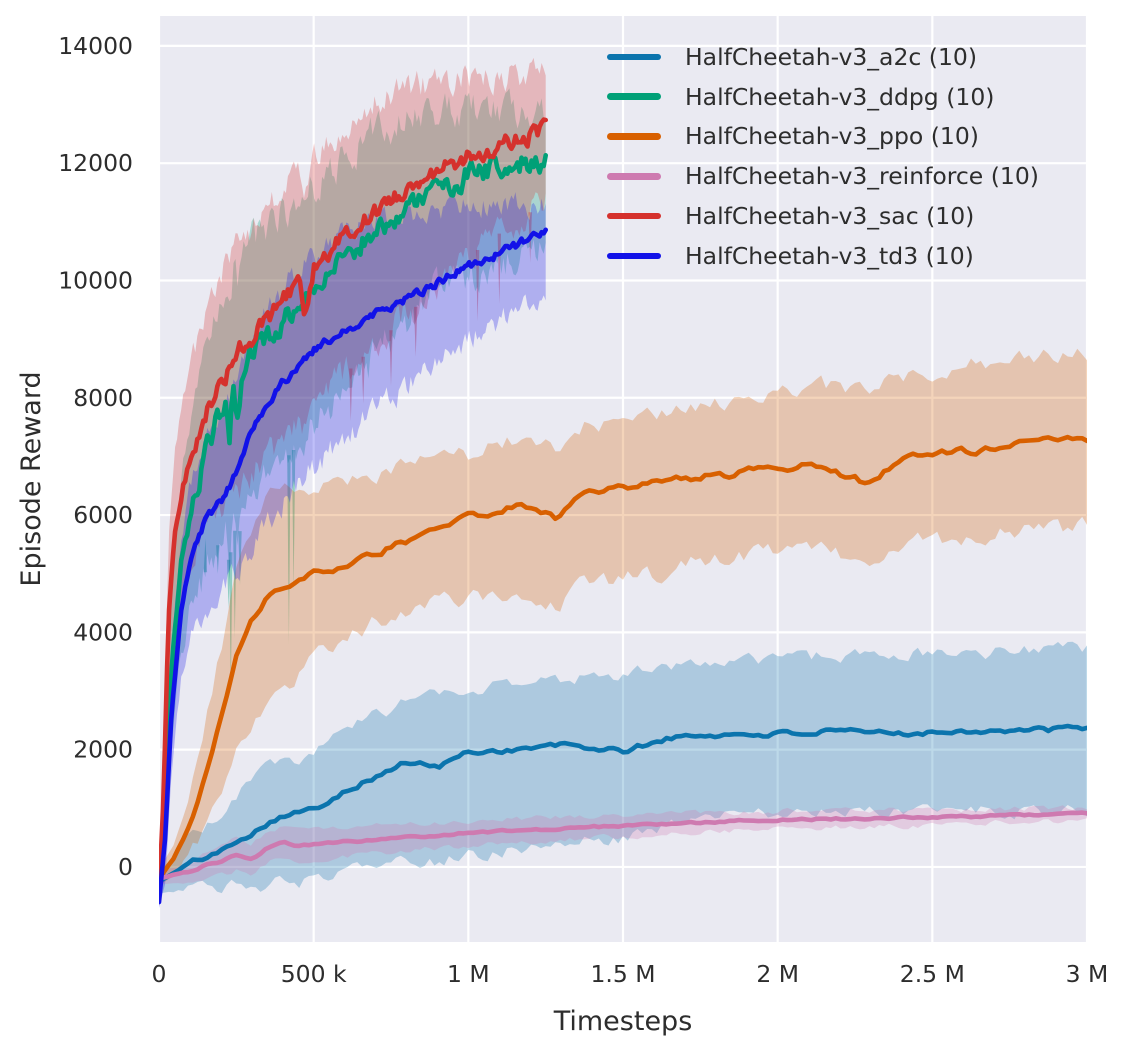 Image resolution: width=1130 pixels, height=1049 pixels. I want to click on legend-item: HalfCheetah-v3_td3 (10), so click(823, 256).